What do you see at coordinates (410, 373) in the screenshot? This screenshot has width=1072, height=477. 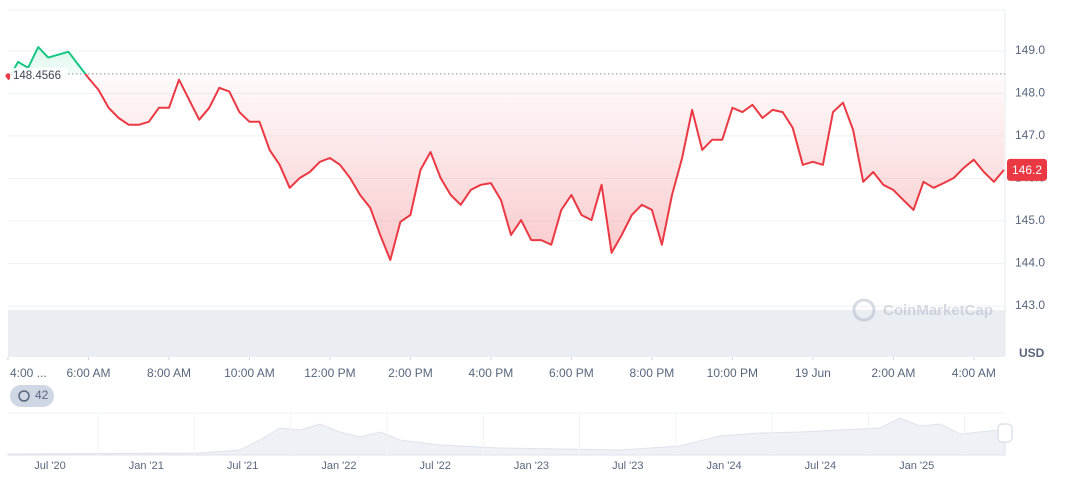 I see `x-tick-label: 2:00 PM` at bounding box center [410, 373].